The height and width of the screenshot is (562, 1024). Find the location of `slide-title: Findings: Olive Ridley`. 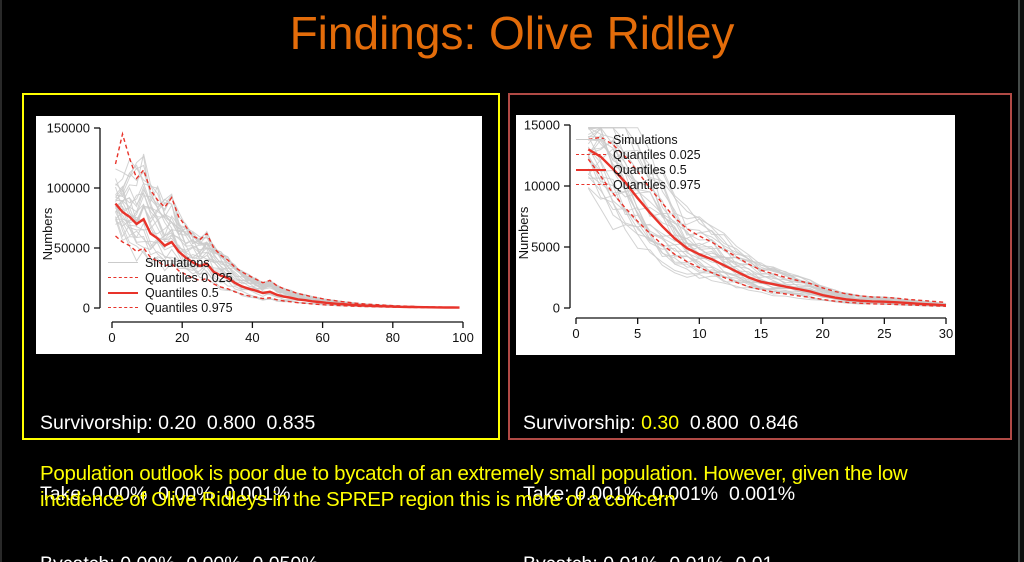

slide-title: Findings: Olive Ridley is located at coordinates (512, 33).